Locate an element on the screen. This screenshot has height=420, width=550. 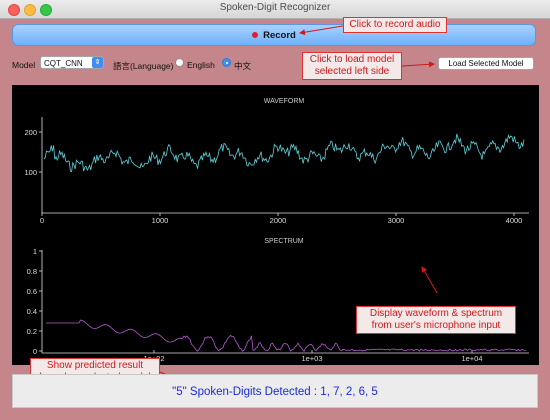
record-button: Record is located at coordinates (274, 35).